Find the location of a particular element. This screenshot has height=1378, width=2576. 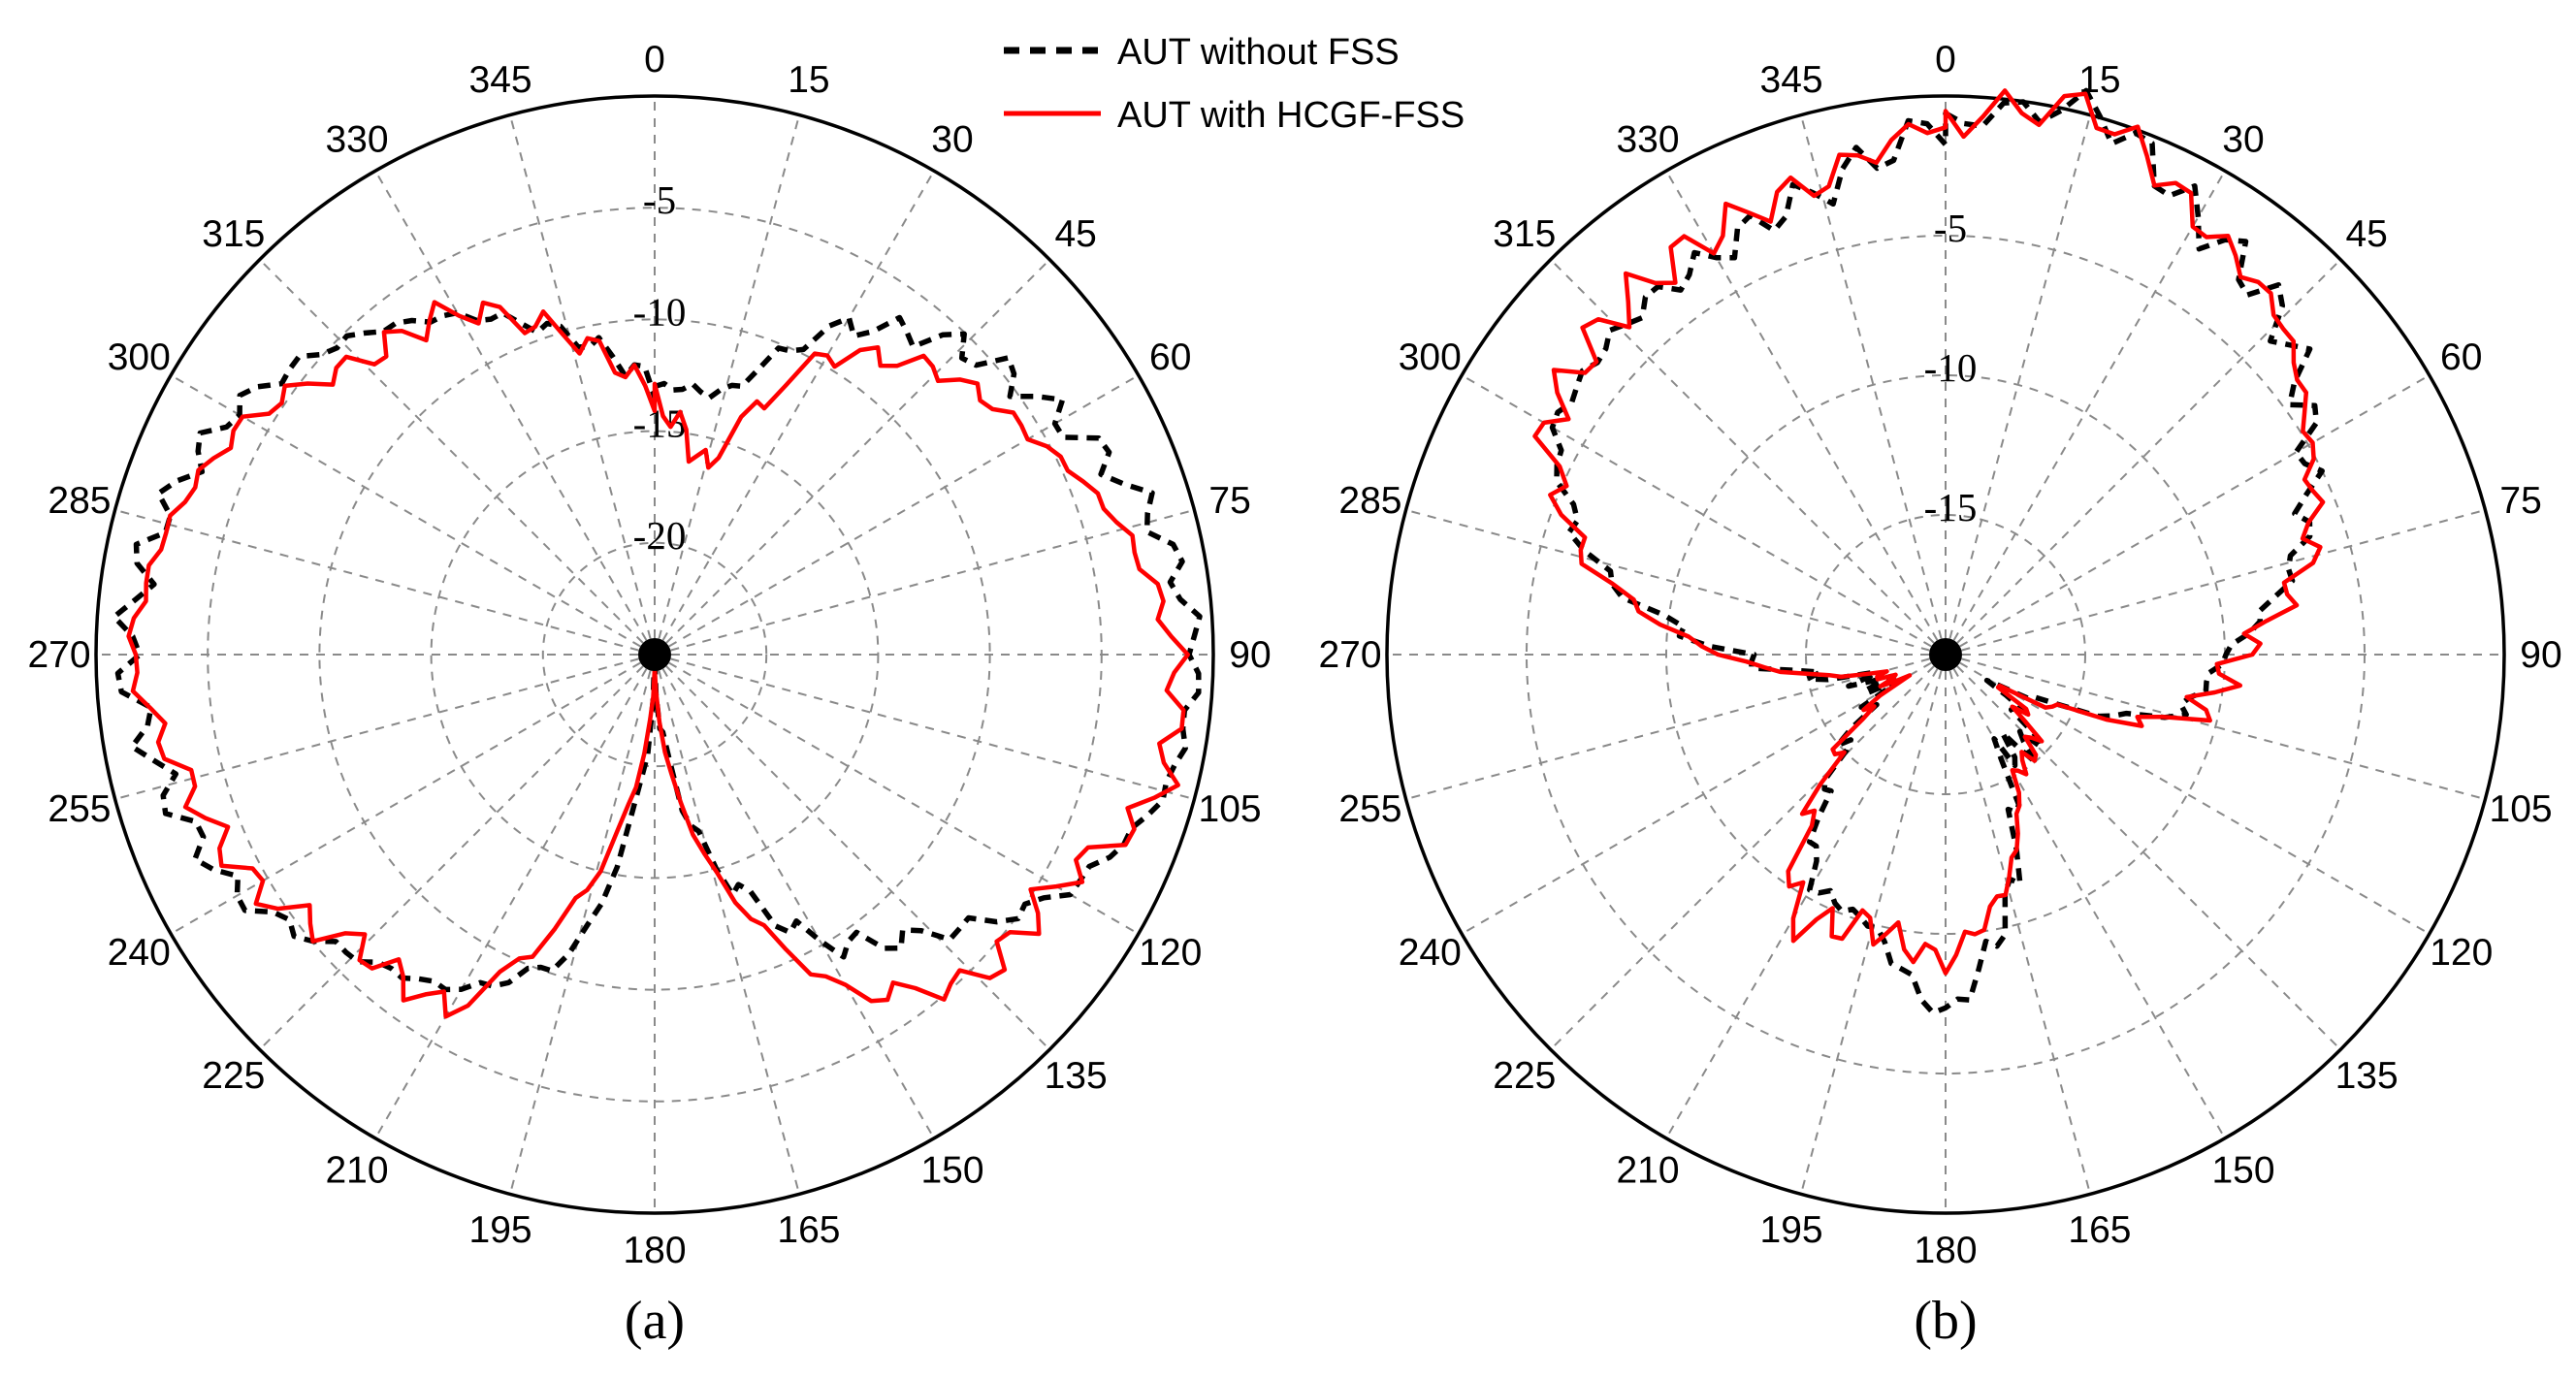

legend: AUT without FSS AUT with HCGF-FSS is located at coordinates (1234, 84).